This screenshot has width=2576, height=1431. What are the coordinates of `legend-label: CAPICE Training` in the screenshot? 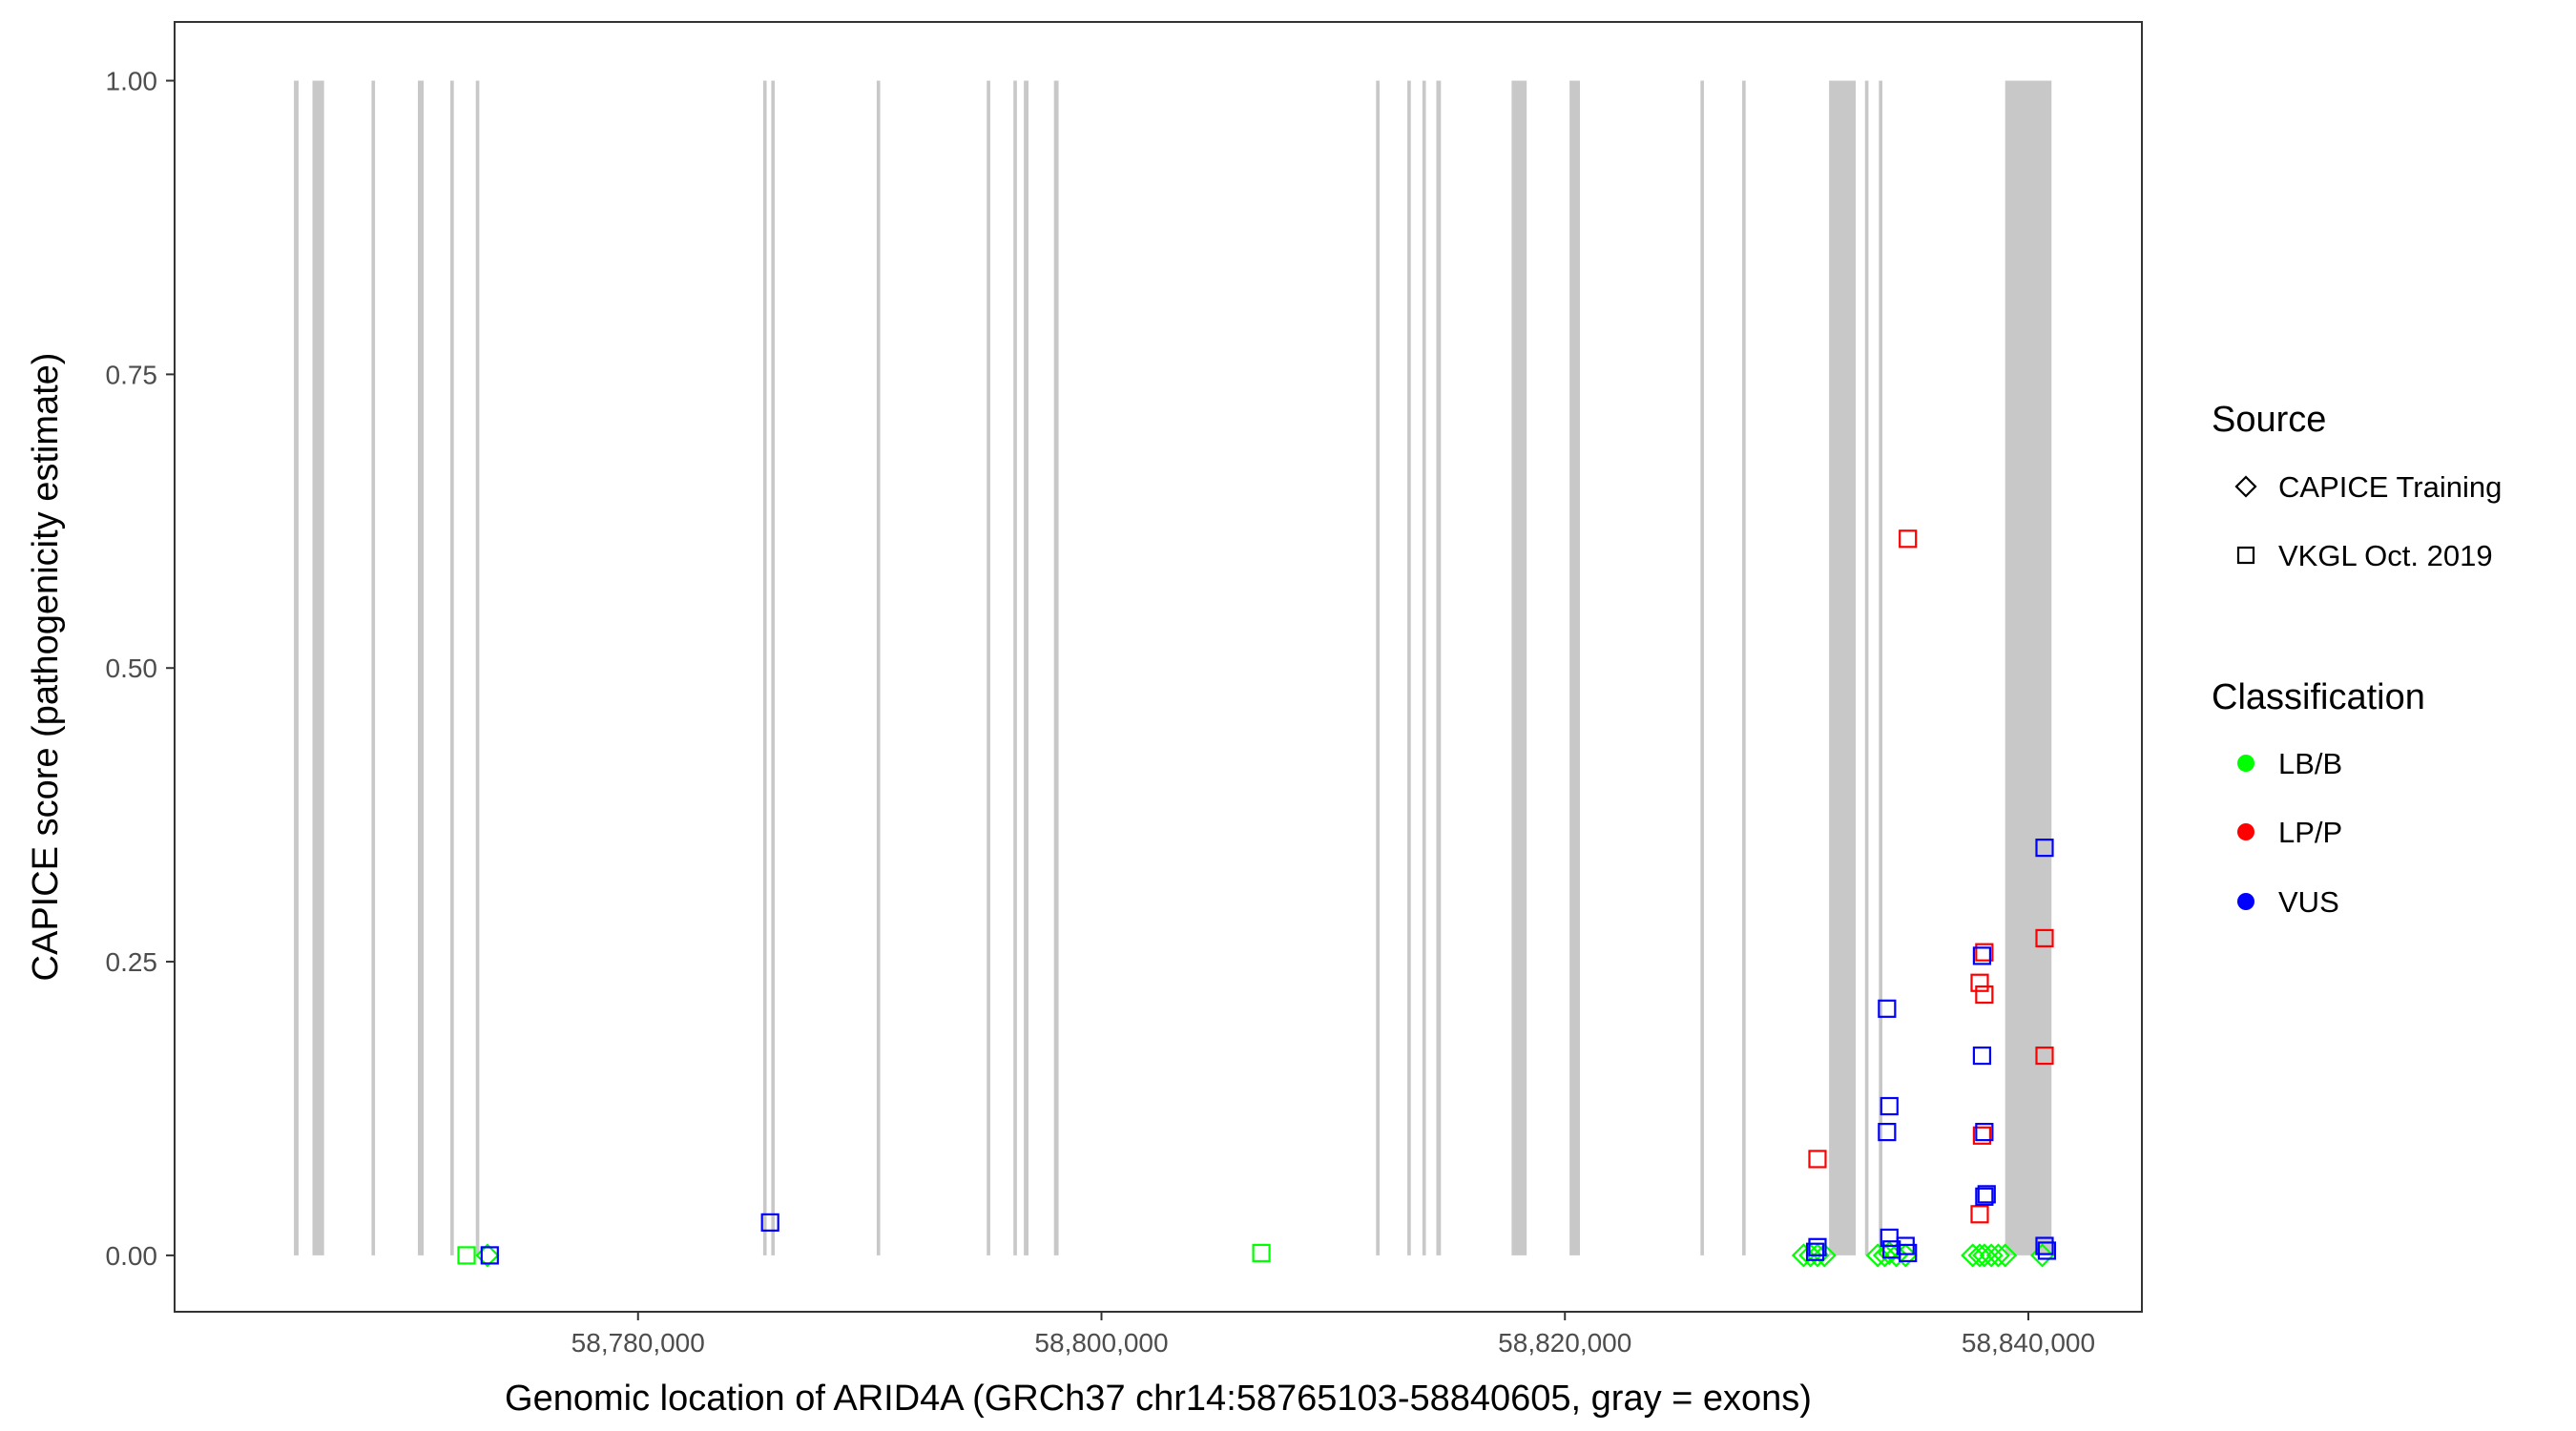 It's located at (2390, 487).